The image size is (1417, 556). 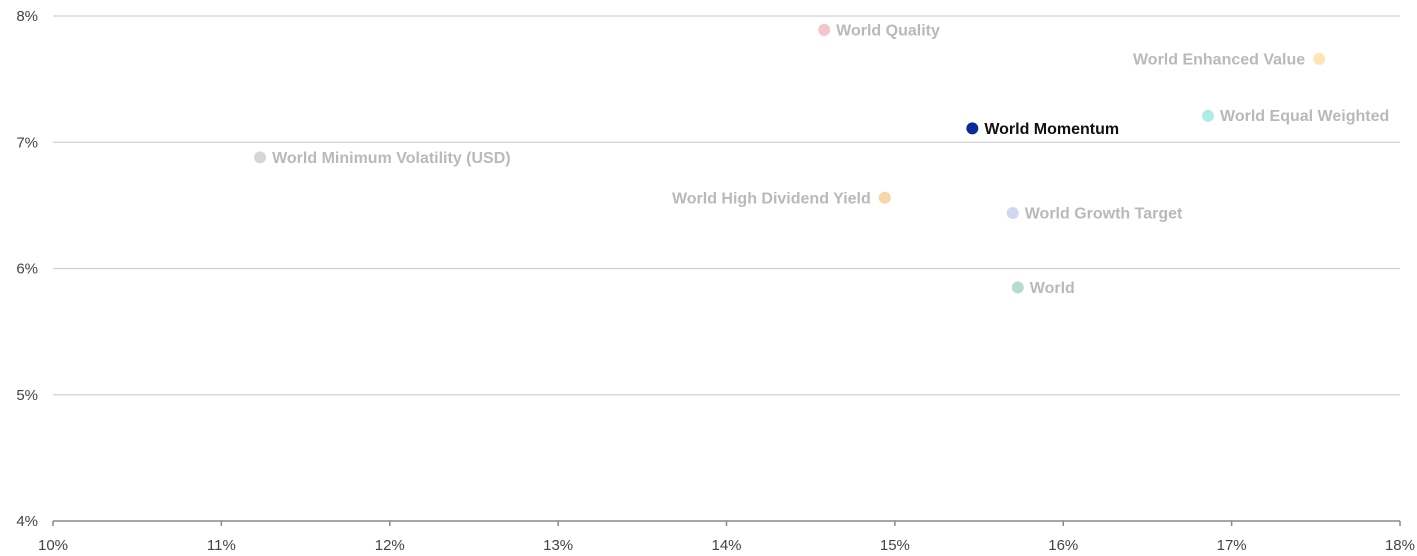 I want to click on x-tick-label: 16%, so click(x=1063, y=545).